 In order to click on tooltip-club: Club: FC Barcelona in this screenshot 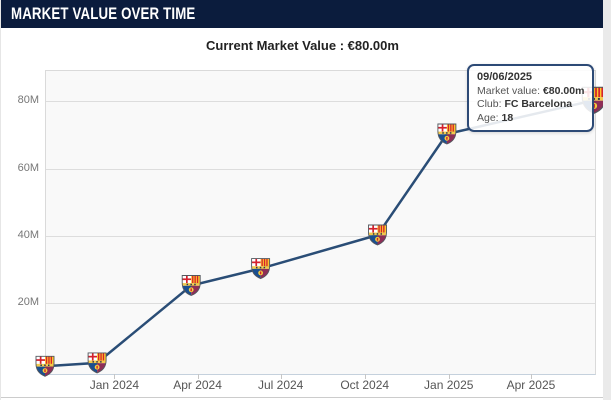, I will do `click(525, 104)`.